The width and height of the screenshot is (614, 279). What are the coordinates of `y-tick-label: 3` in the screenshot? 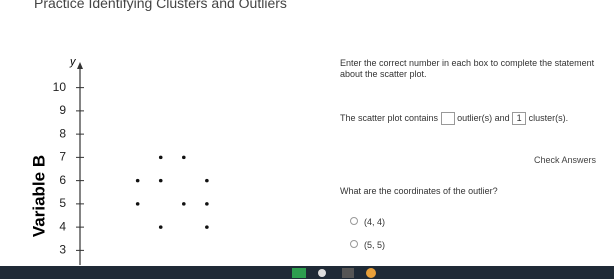 It's located at (62, 250).